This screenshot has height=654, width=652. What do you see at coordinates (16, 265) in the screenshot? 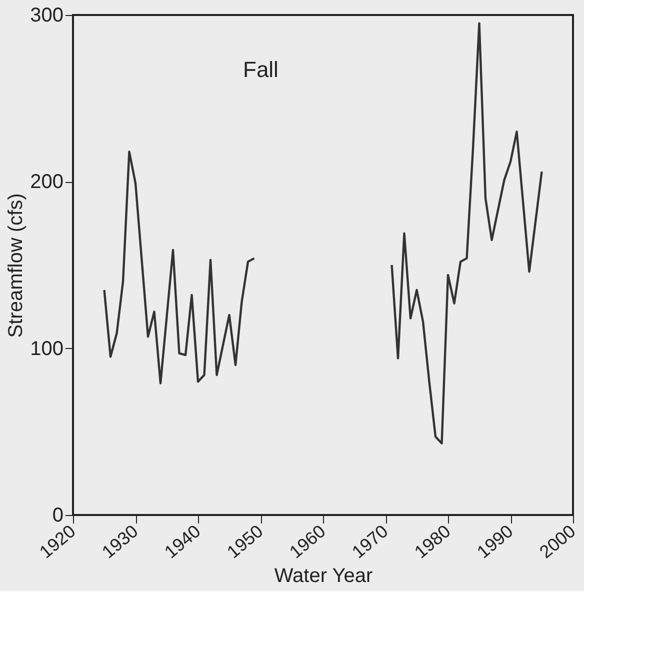
I see `y-axis-title: Streamflow (cfs)` at bounding box center [16, 265].